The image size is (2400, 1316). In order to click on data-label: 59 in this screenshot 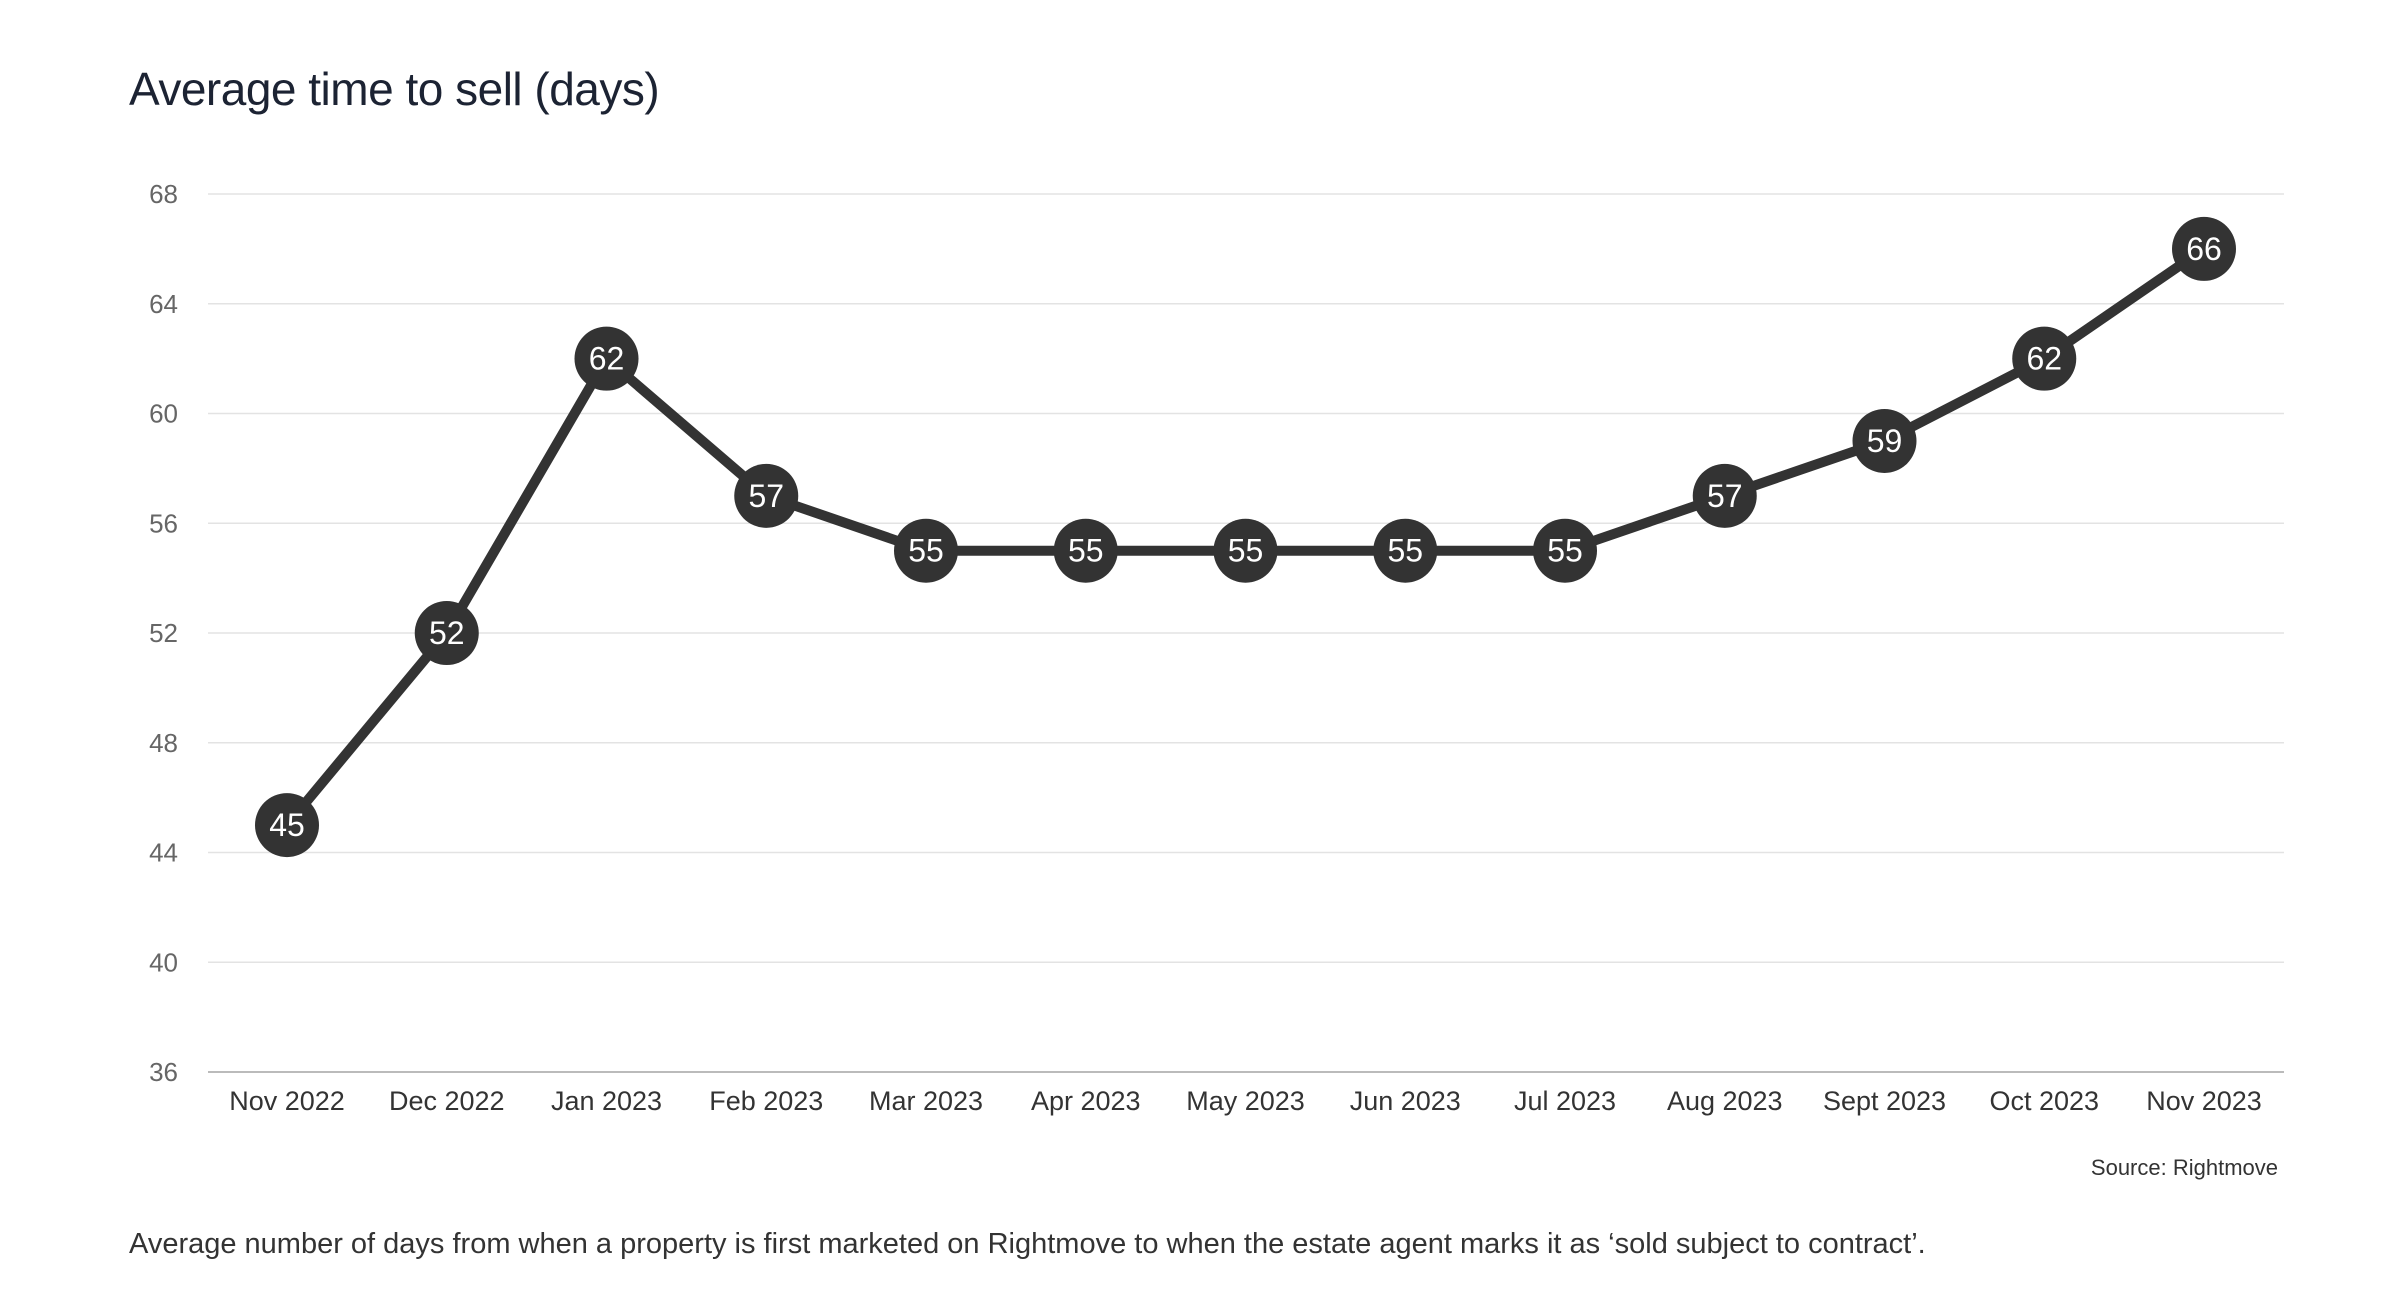, I will do `click(1885, 441)`.